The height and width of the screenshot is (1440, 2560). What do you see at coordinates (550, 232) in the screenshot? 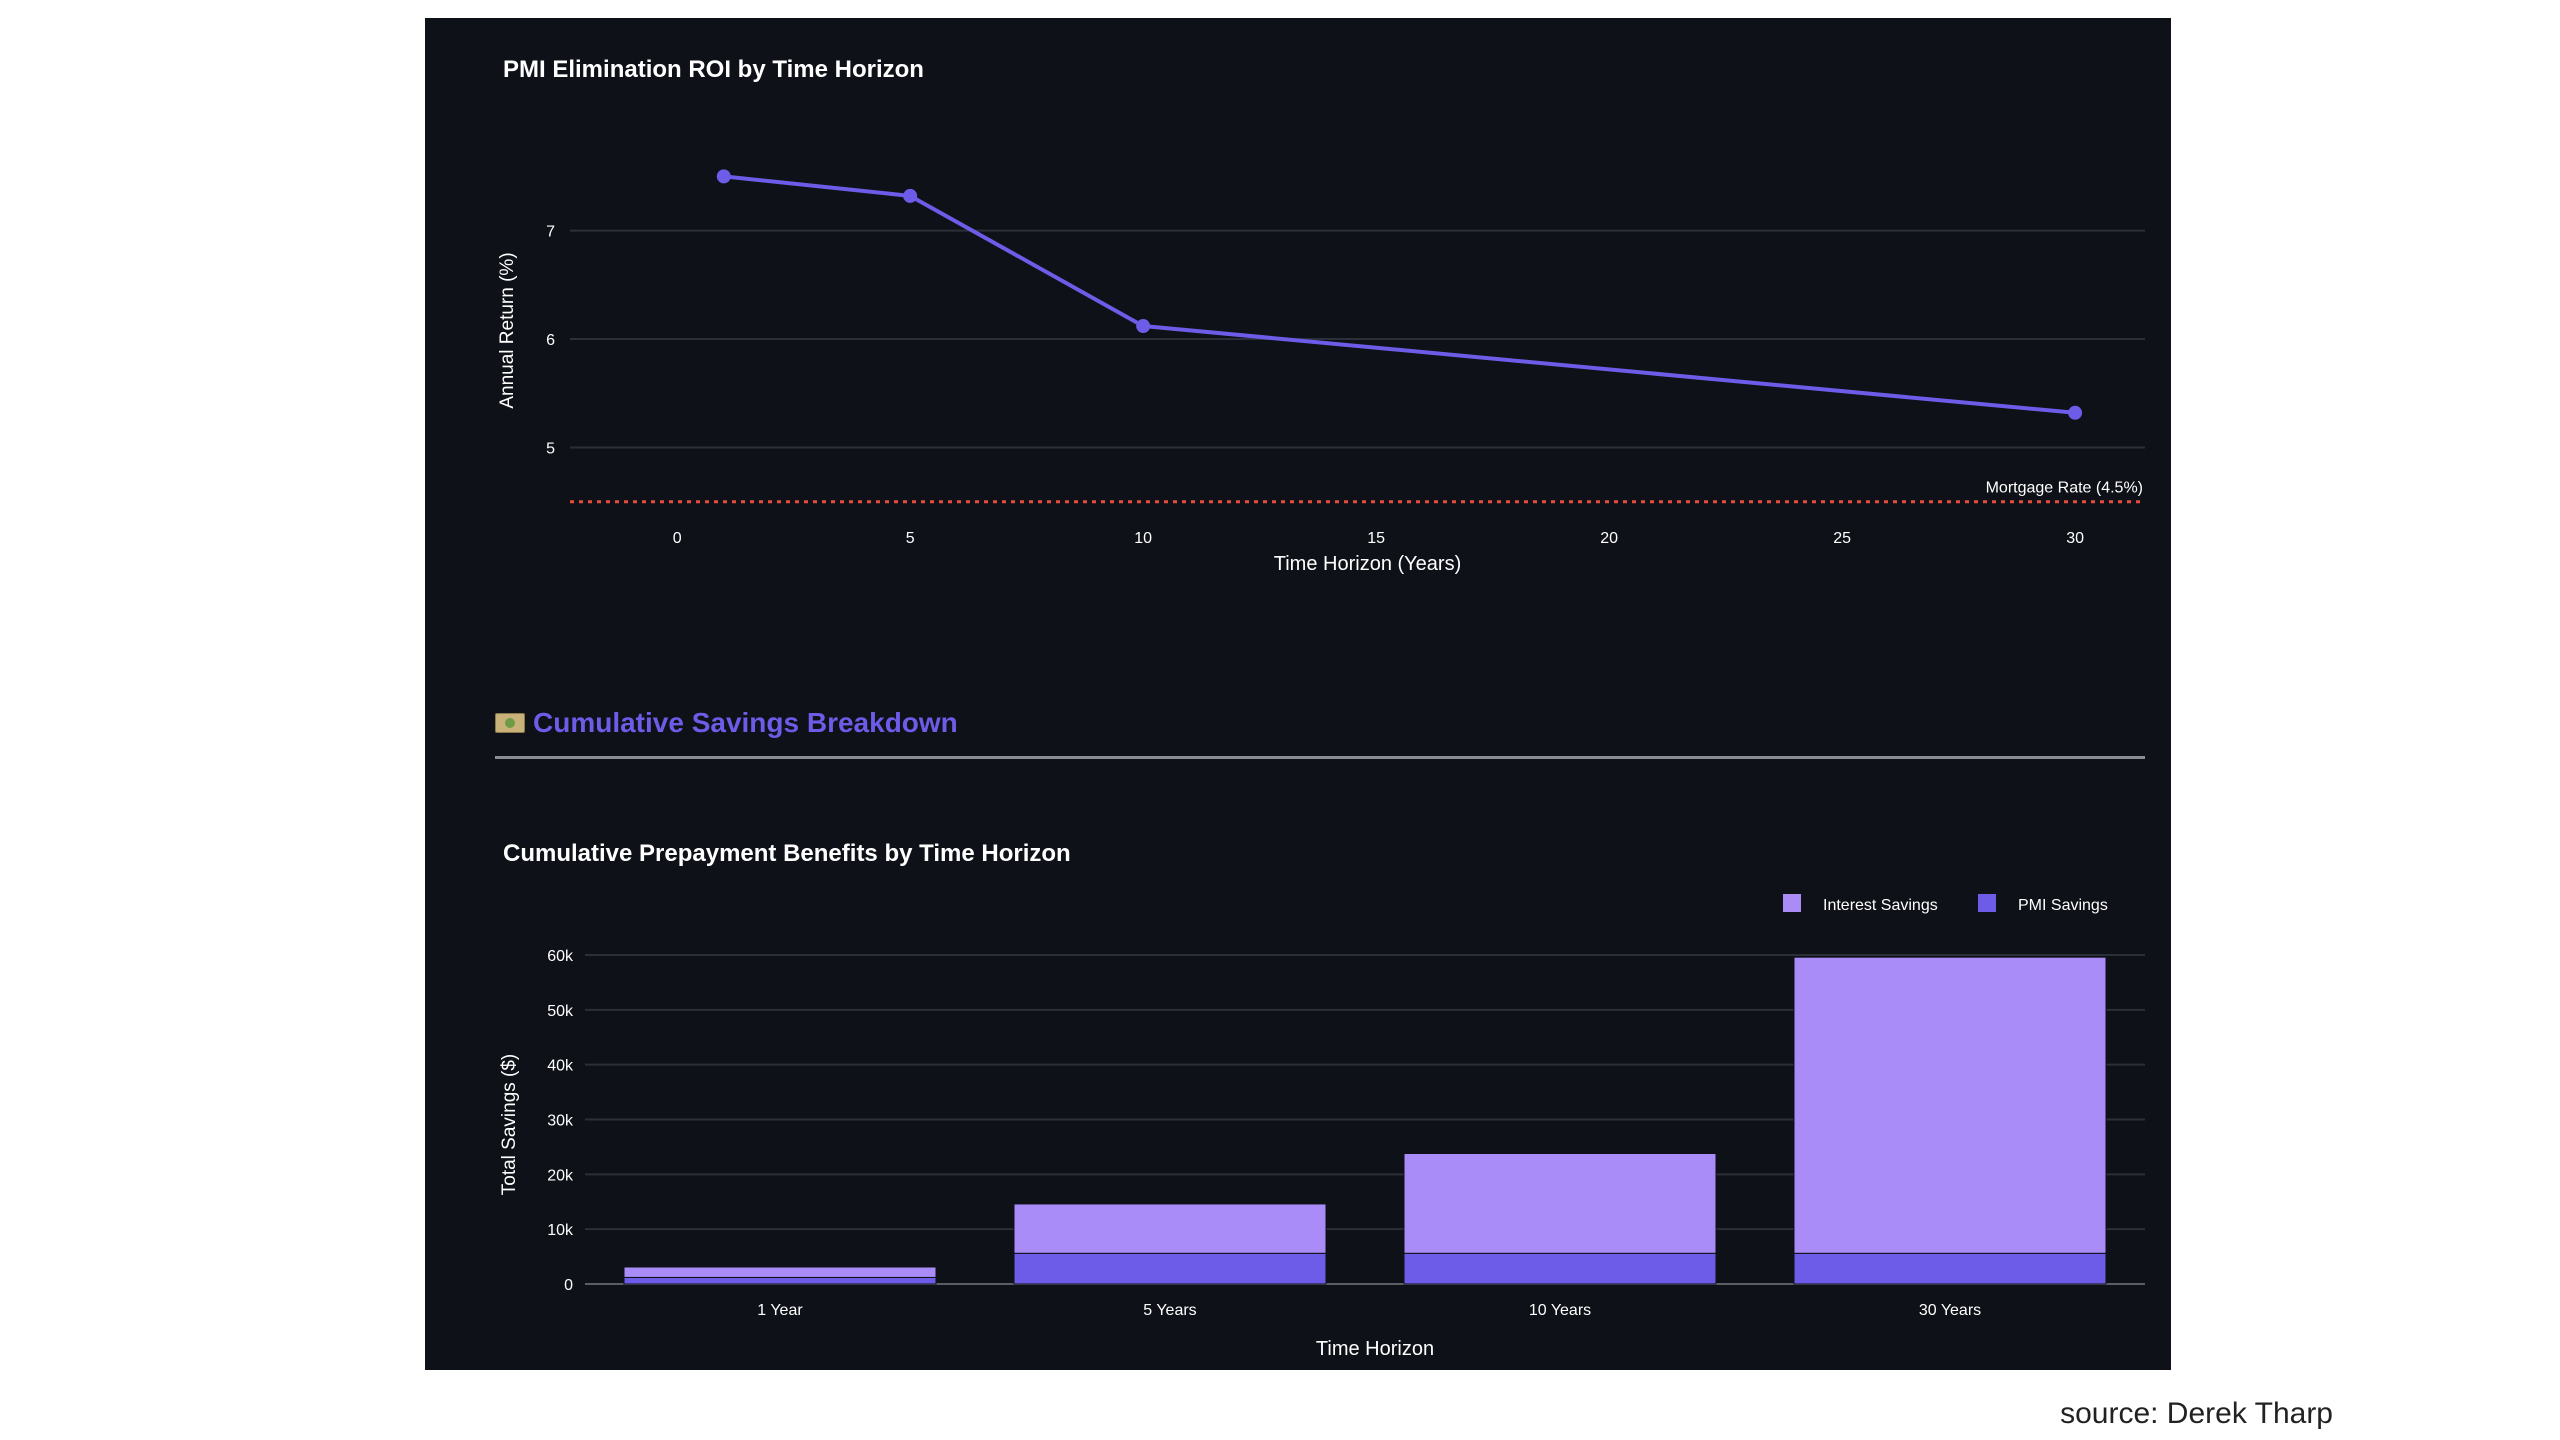
I see `y-tick-label: 7` at bounding box center [550, 232].